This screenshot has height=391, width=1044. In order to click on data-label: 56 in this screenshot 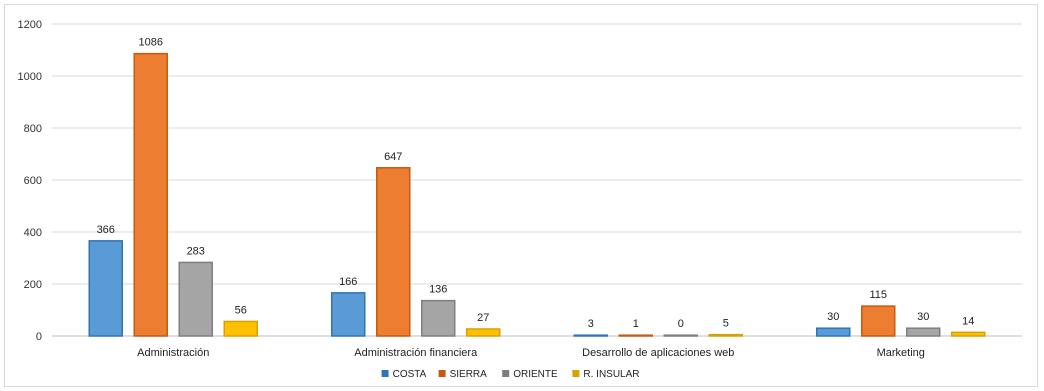, I will do `click(241, 310)`.